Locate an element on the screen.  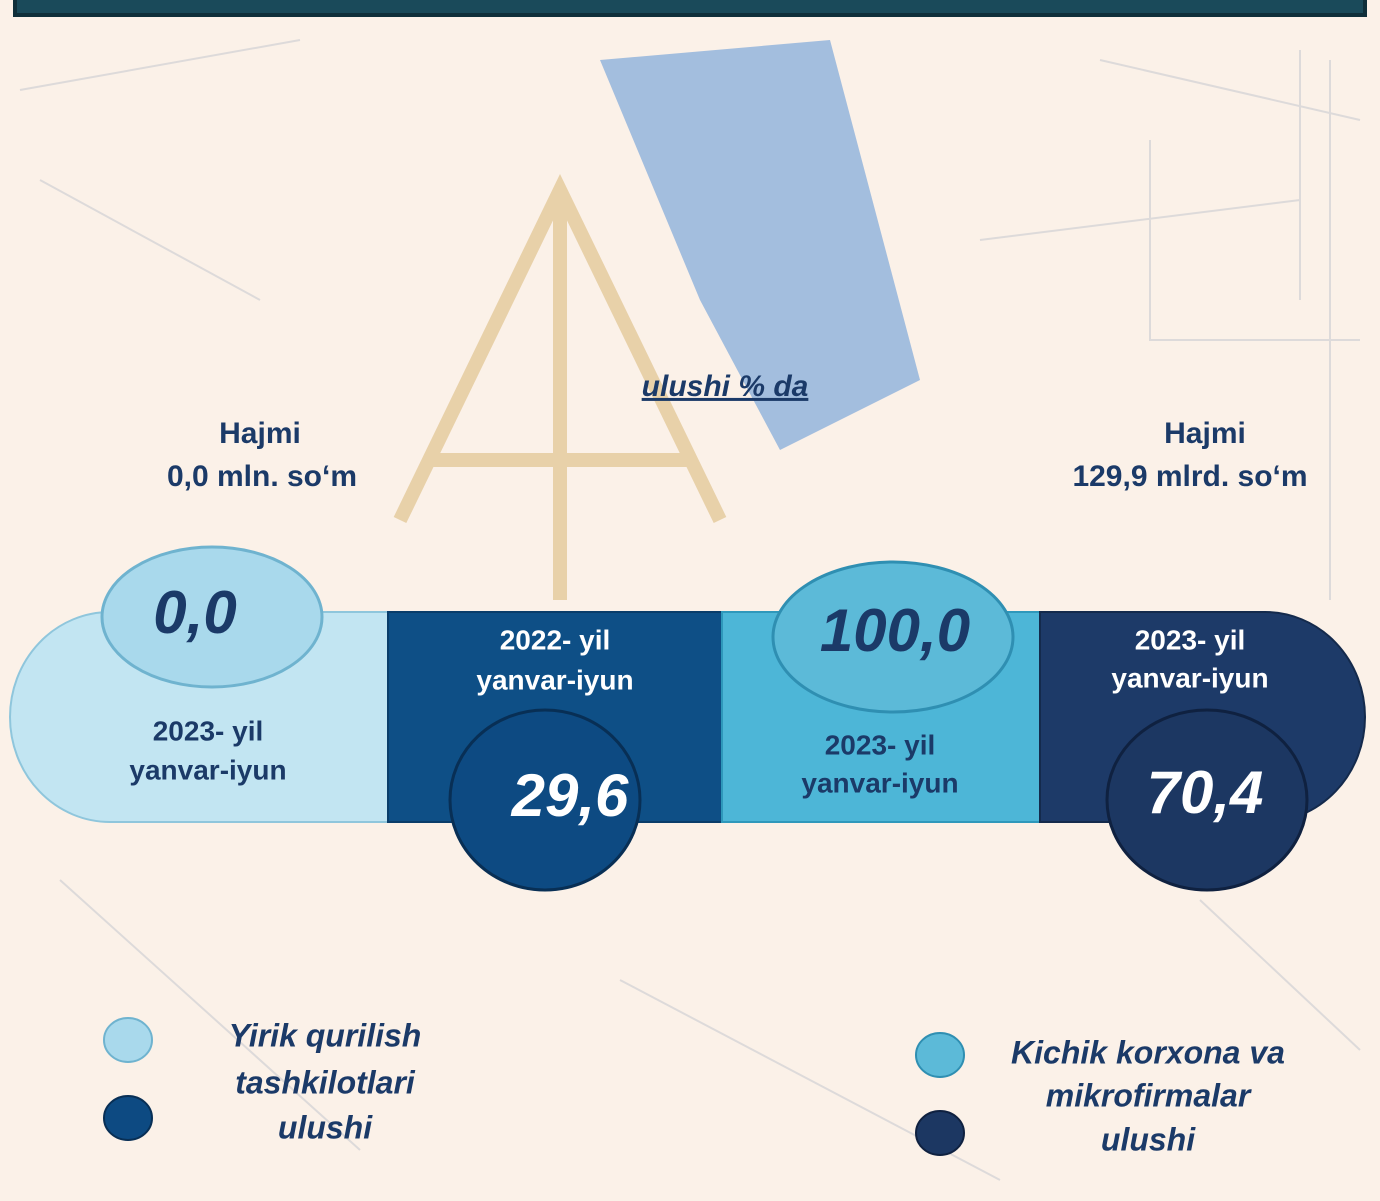
segment-period: 2022- yil is located at coordinates (555, 639).